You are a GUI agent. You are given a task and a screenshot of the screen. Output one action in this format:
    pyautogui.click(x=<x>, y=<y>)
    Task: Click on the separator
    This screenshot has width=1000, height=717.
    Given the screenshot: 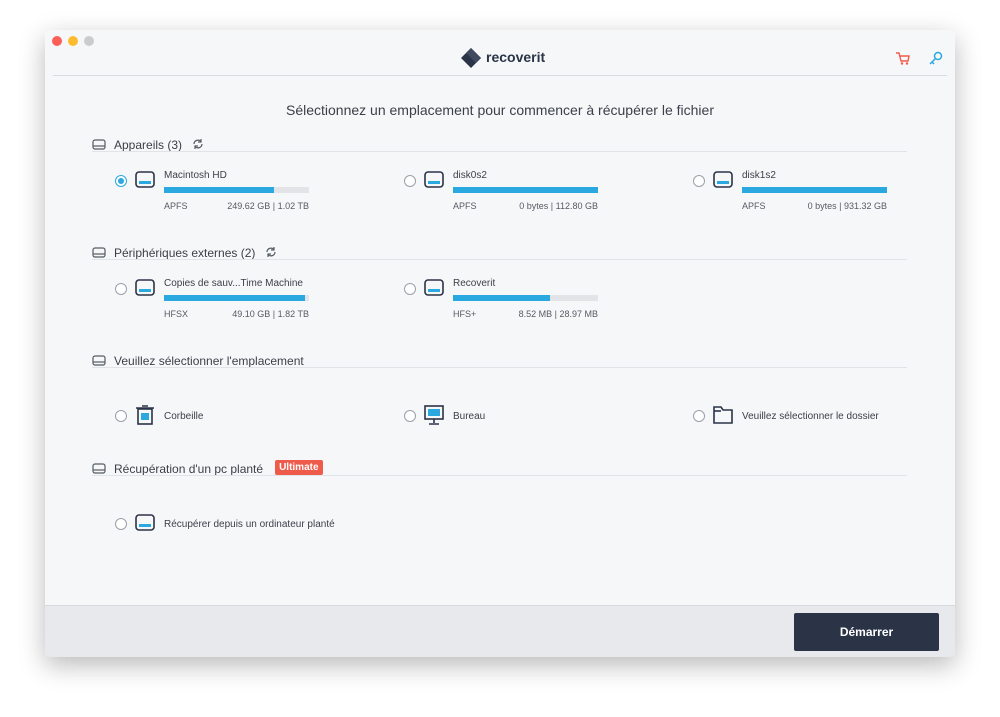 What is the action you would take?
    pyautogui.click(x=500, y=75)
    